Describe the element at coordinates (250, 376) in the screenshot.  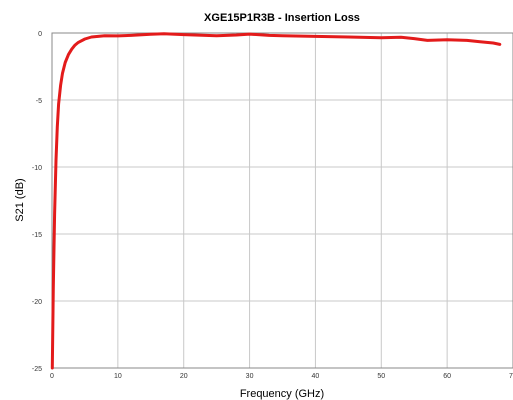
I see `x-tick-label: 30` at that location.